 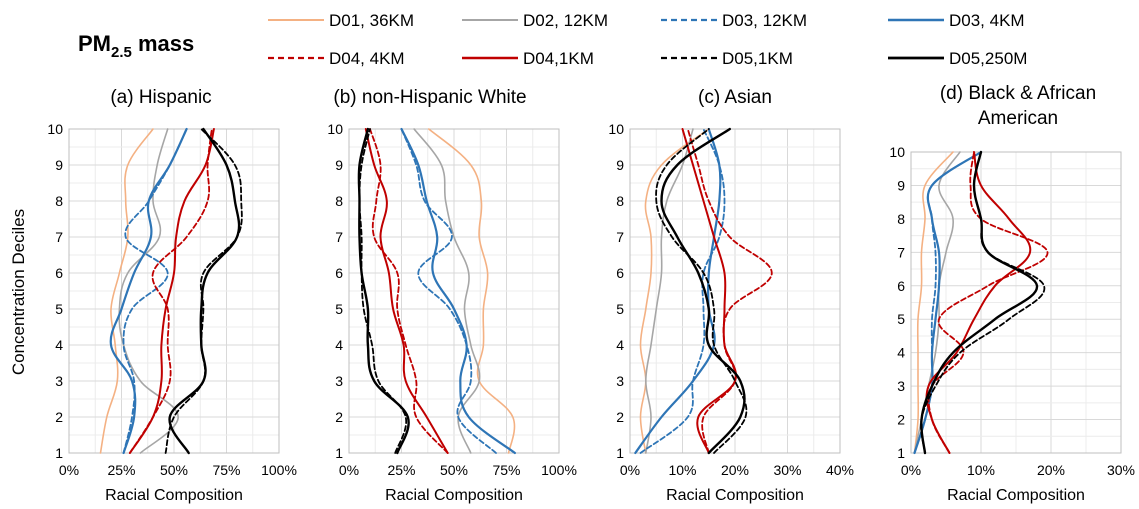 I want to click on panel-title: (b) non-Hispanic White, so click(x=429, y=97).